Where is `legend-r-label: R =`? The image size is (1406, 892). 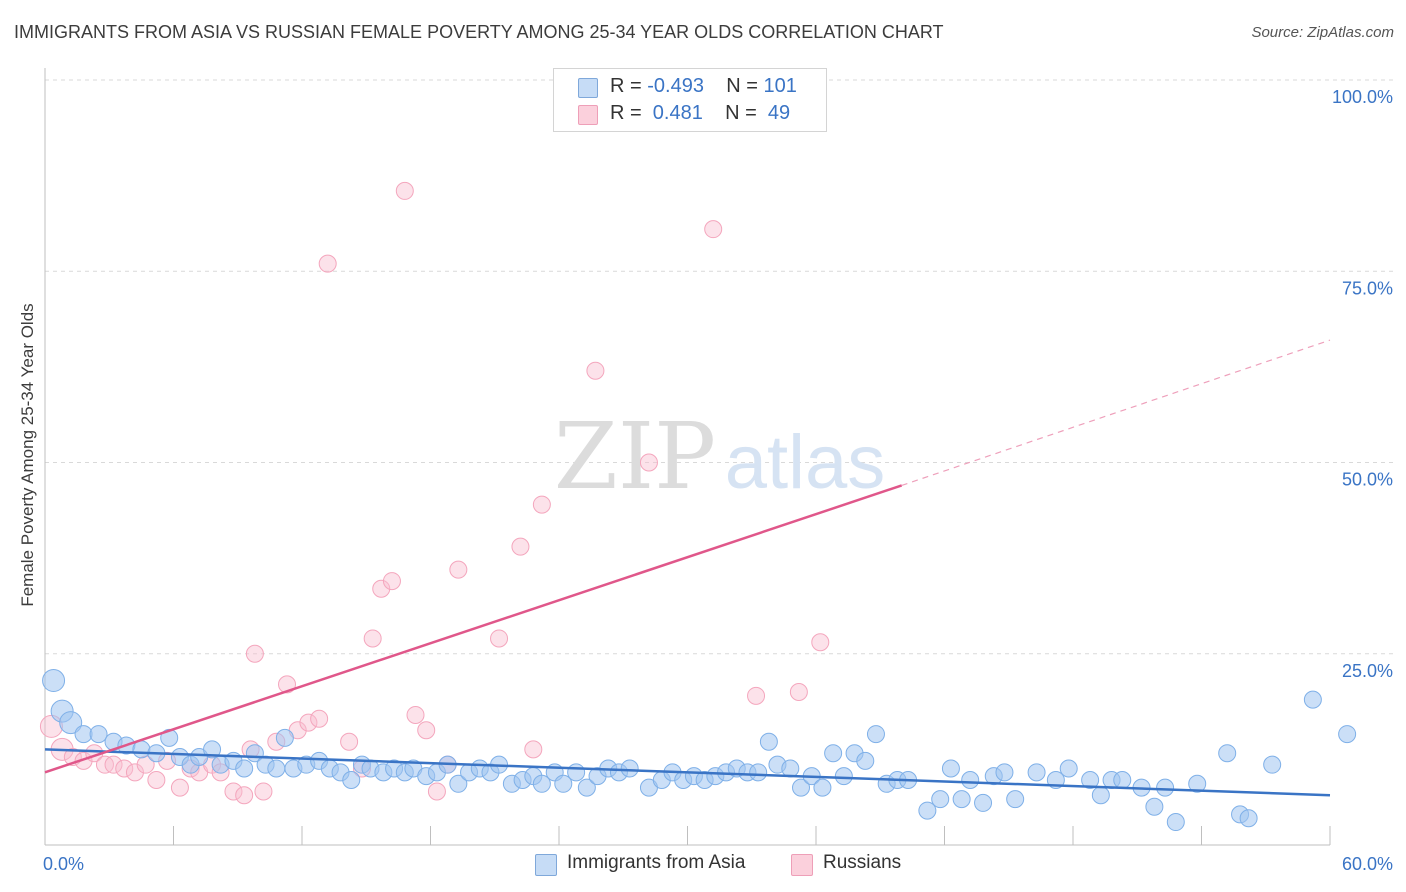 legend-r-label: R = is located at coordinates (629, 113).